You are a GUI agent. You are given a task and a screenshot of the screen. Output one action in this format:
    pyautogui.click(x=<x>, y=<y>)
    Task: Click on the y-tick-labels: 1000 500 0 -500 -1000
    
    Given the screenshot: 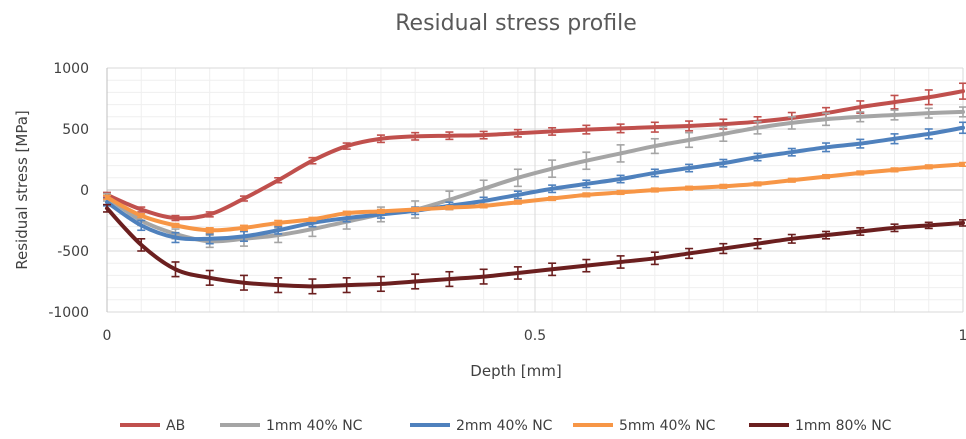 What is the action you would take?
    pyautogui.click(x=68, y=191)
    